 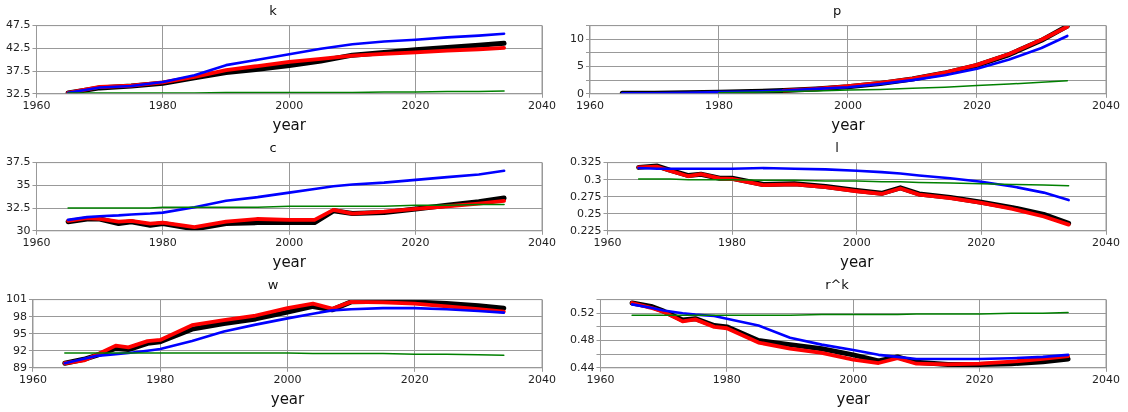 I want to click on y-tick-label: 92, so click(x=20, y=350).